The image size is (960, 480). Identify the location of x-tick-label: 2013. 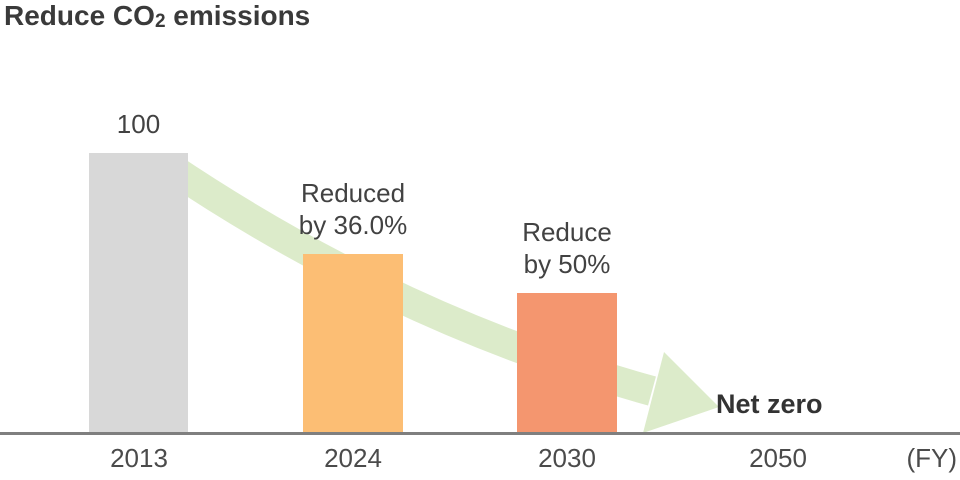
(139, 458).